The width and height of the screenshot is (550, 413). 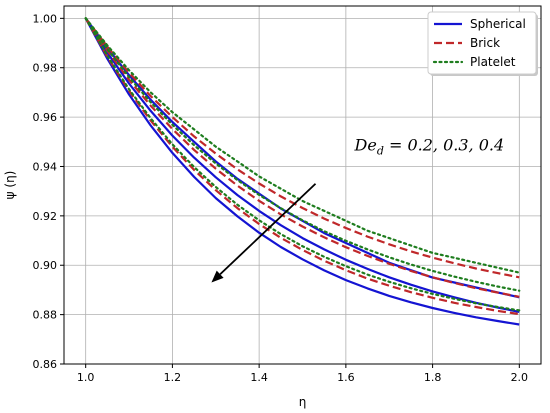 What do you see at coordinates (498, 24) in the screenshot?
I see `legend-label-spherical: Spherical` at bounding box center [498, 24].